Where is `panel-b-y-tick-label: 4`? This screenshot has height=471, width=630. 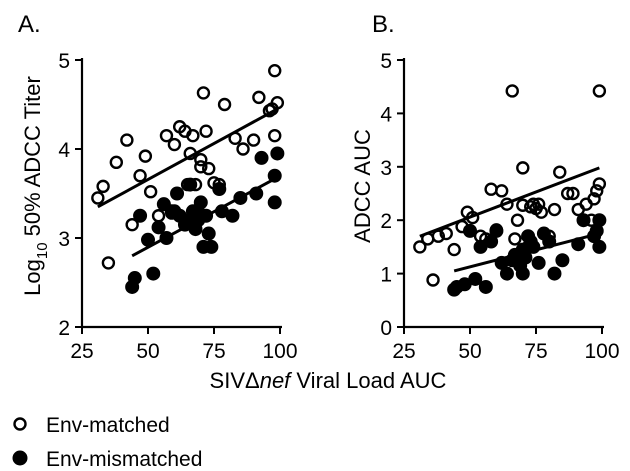 panel-b-y-tick-label: 4 is located at coordinates (386, 114).